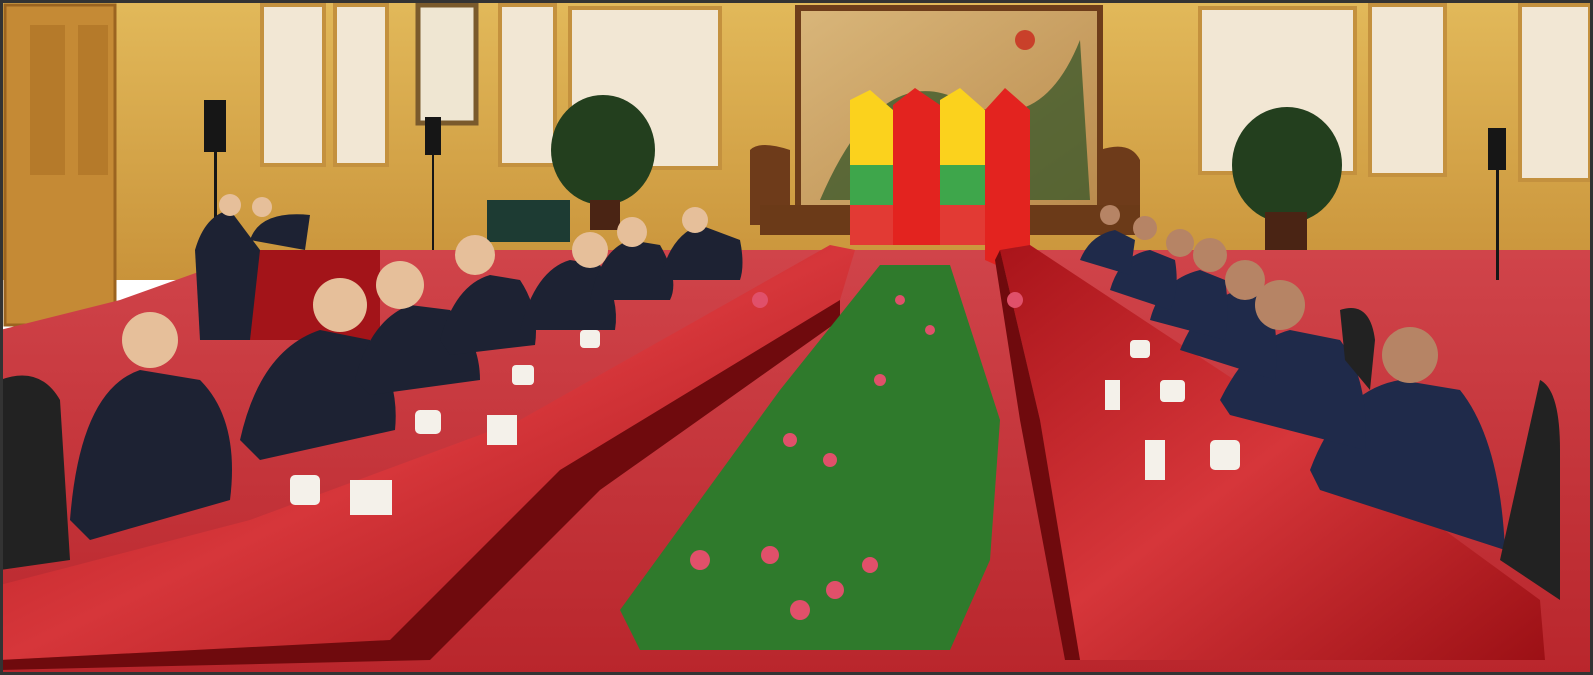  I want to click on center-plants, so click(810, 457).